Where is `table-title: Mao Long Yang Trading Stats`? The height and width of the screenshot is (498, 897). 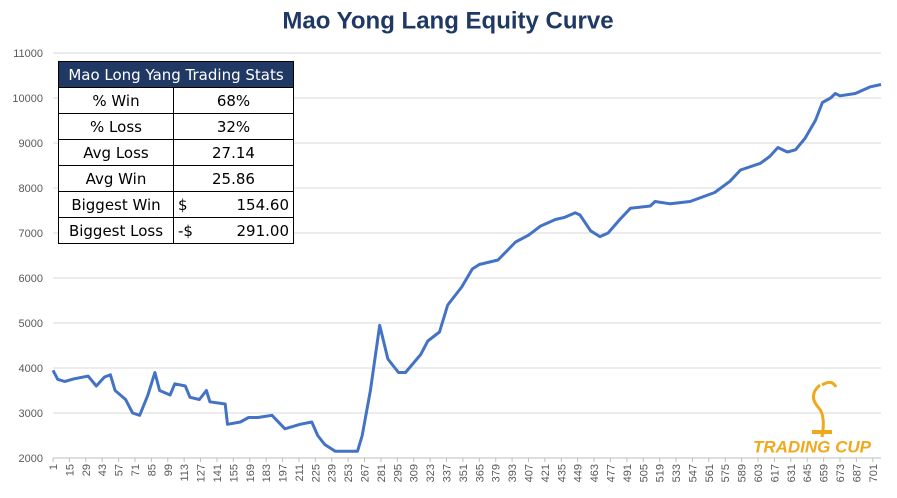 table-title: Mao Long Yang Trading Stats is located at coordinates (176, 74).